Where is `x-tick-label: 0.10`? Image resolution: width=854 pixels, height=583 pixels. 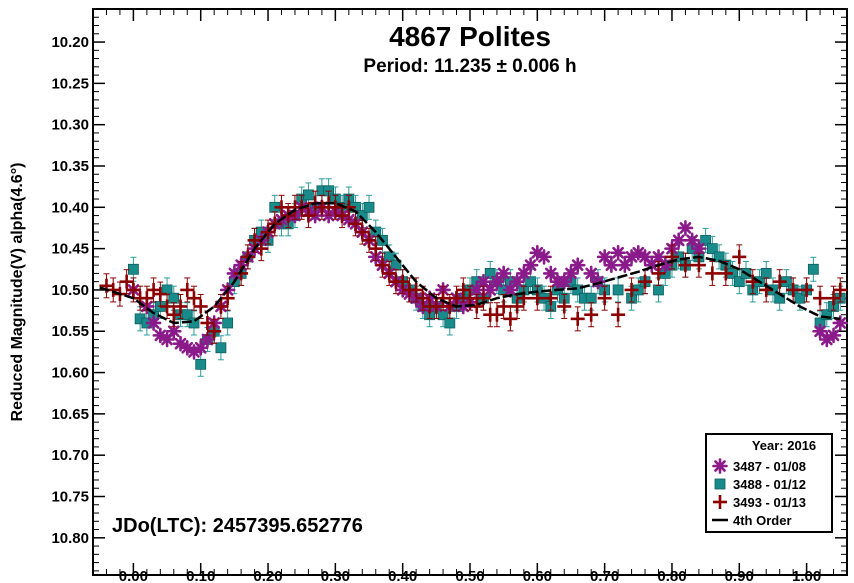
x-tick-label: 0.10 is located at coordinates (200, 575).